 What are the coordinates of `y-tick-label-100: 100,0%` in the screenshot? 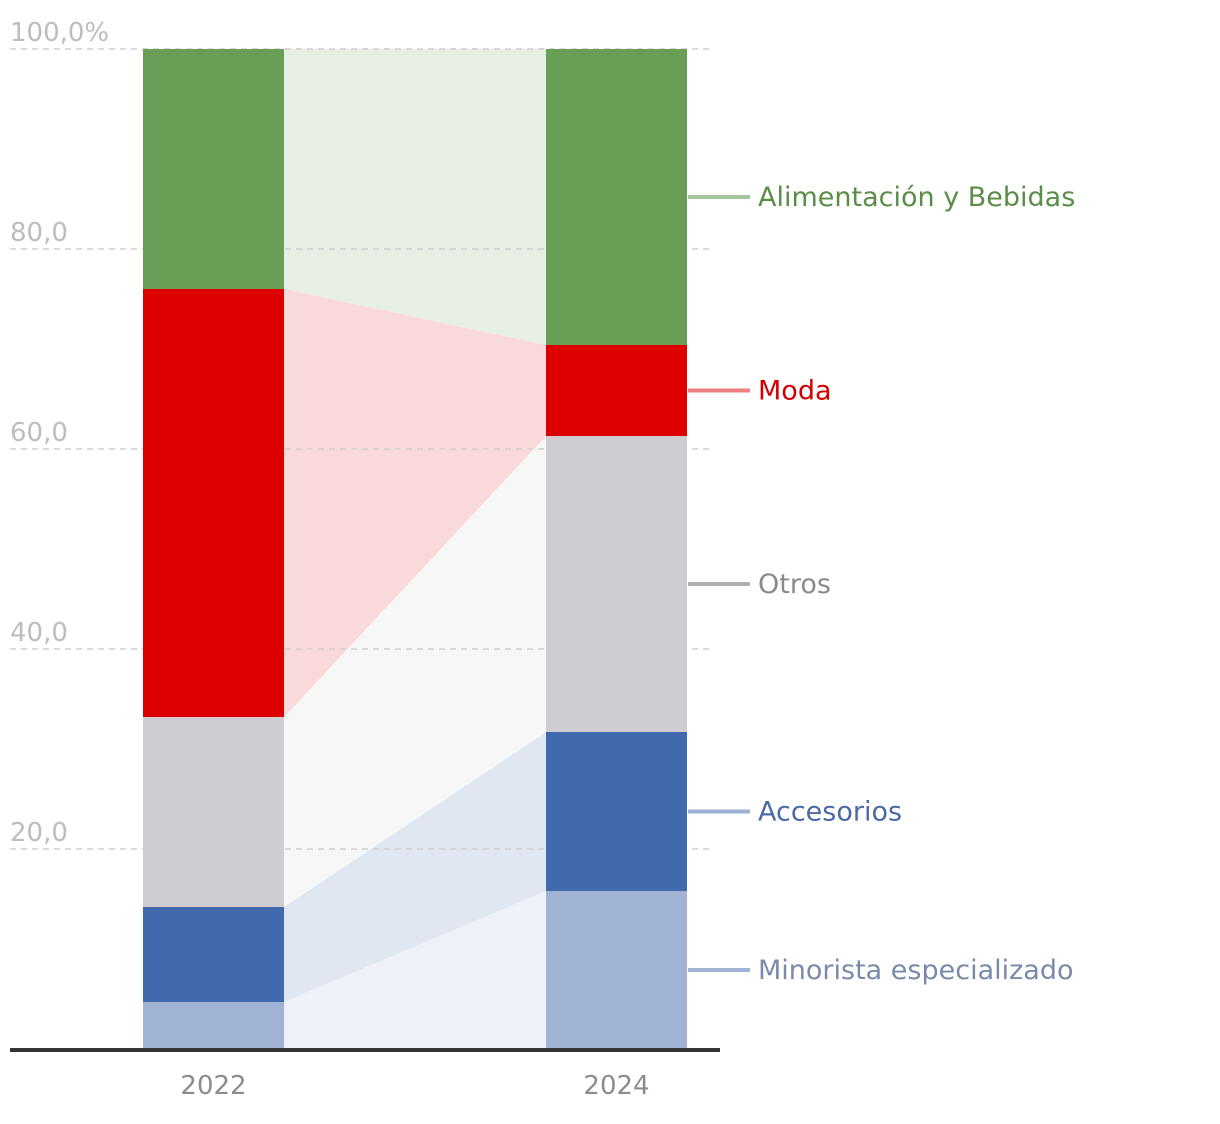 It's located at (59, 33).